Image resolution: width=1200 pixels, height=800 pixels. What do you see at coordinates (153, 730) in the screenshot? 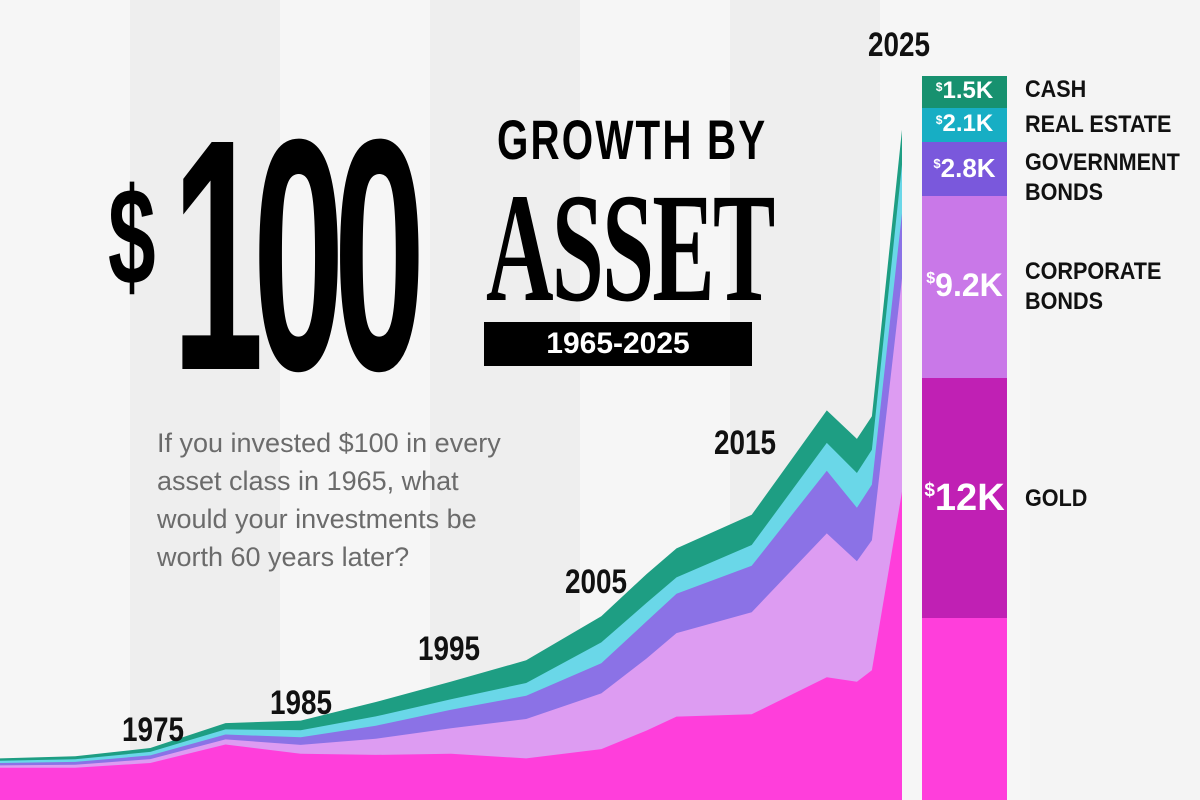
I see `year-label-1975: 1975` at bounding box center [153, 730].